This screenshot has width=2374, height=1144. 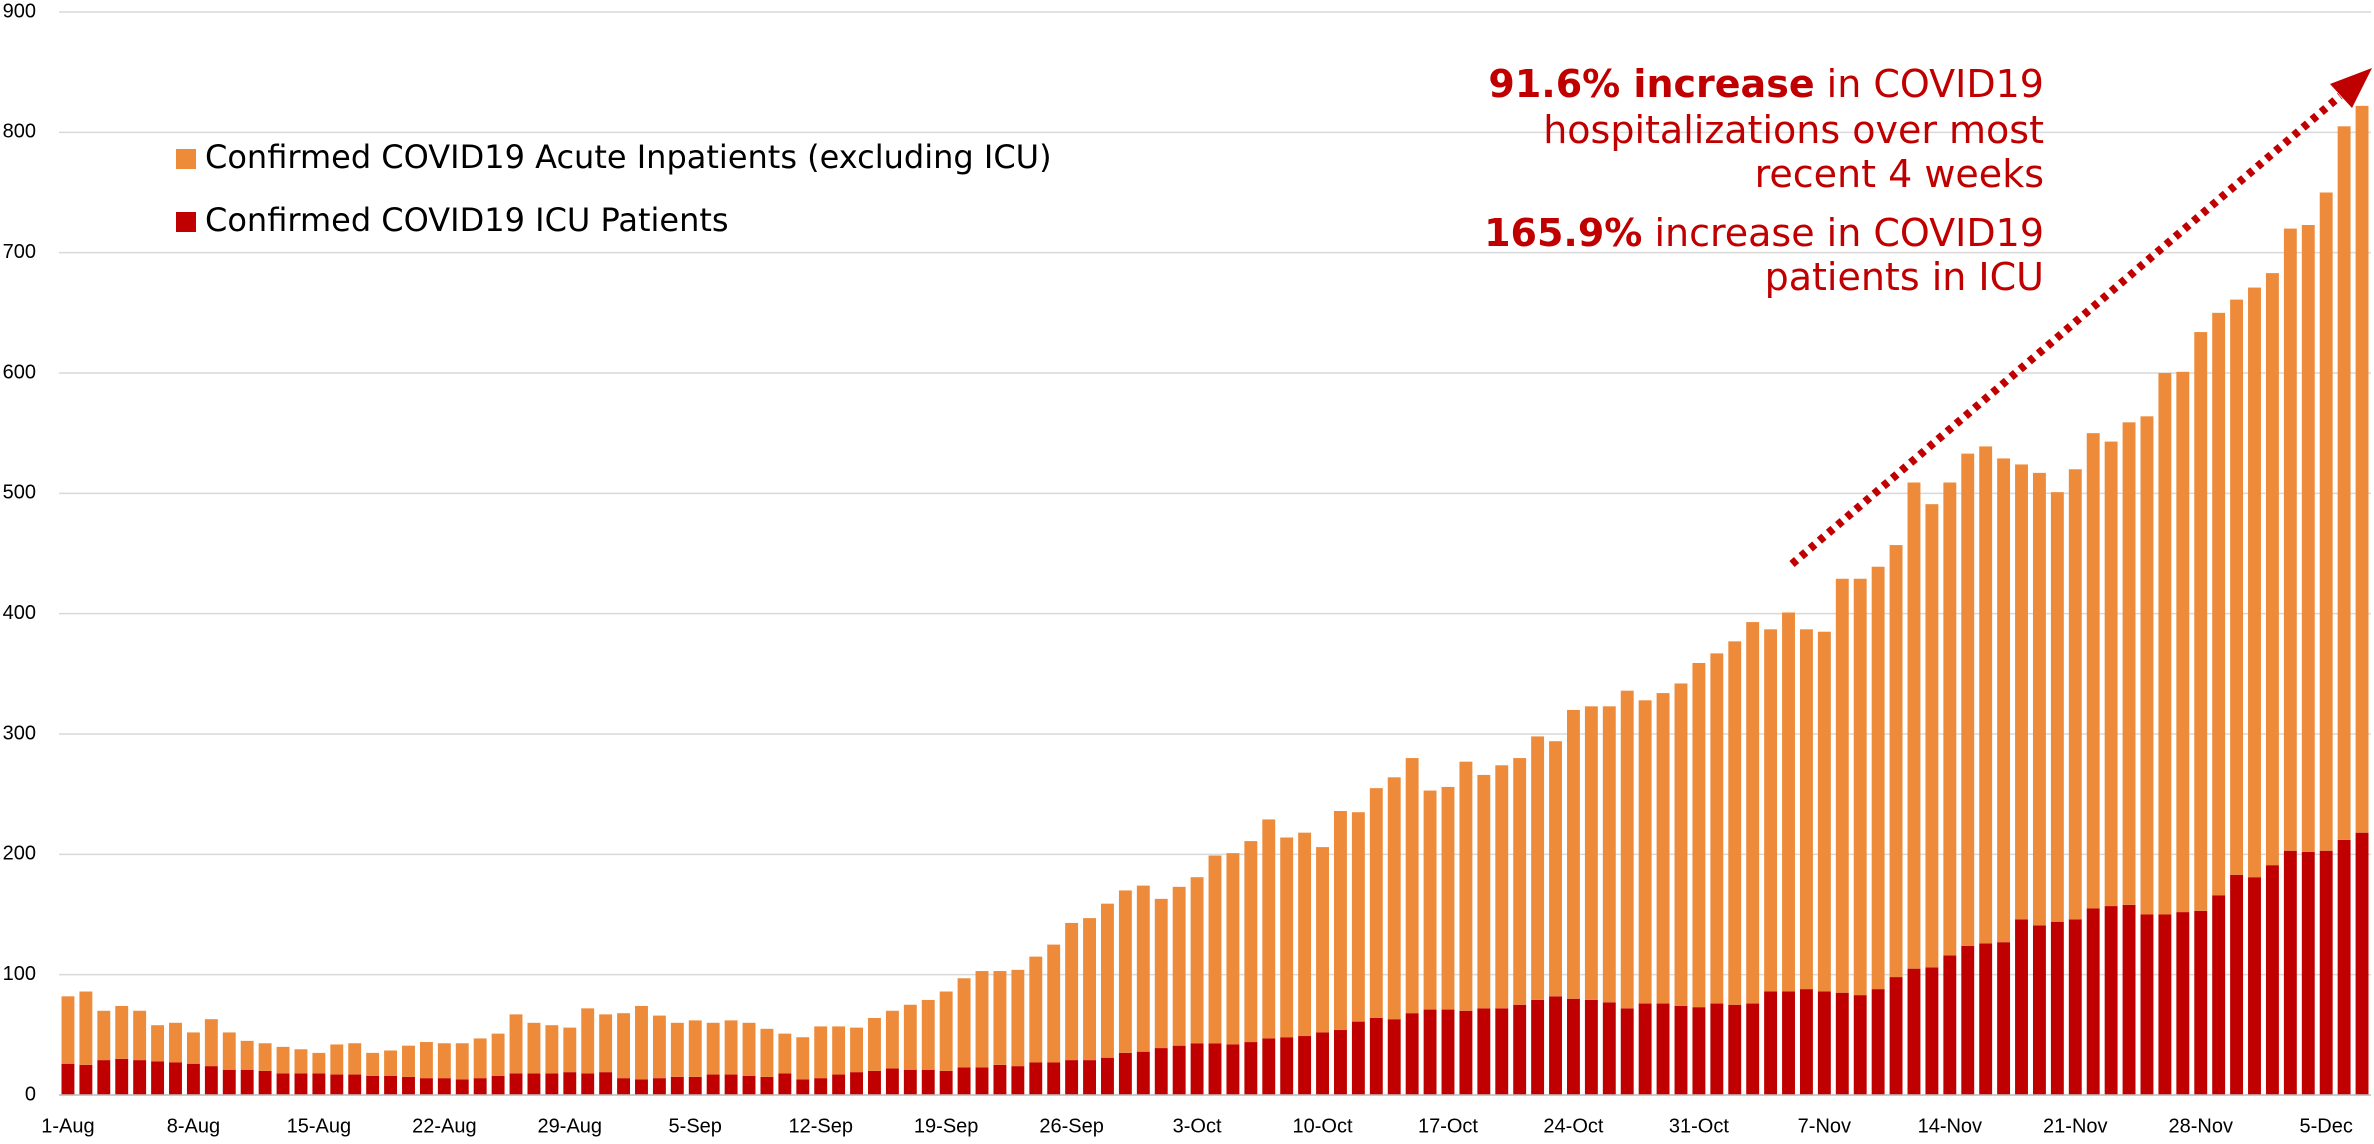 What do you see at coordinates (1929, 84) in the screenshot?
I see `annotation-run: in COVID19` at bounding box center [1929, 84].